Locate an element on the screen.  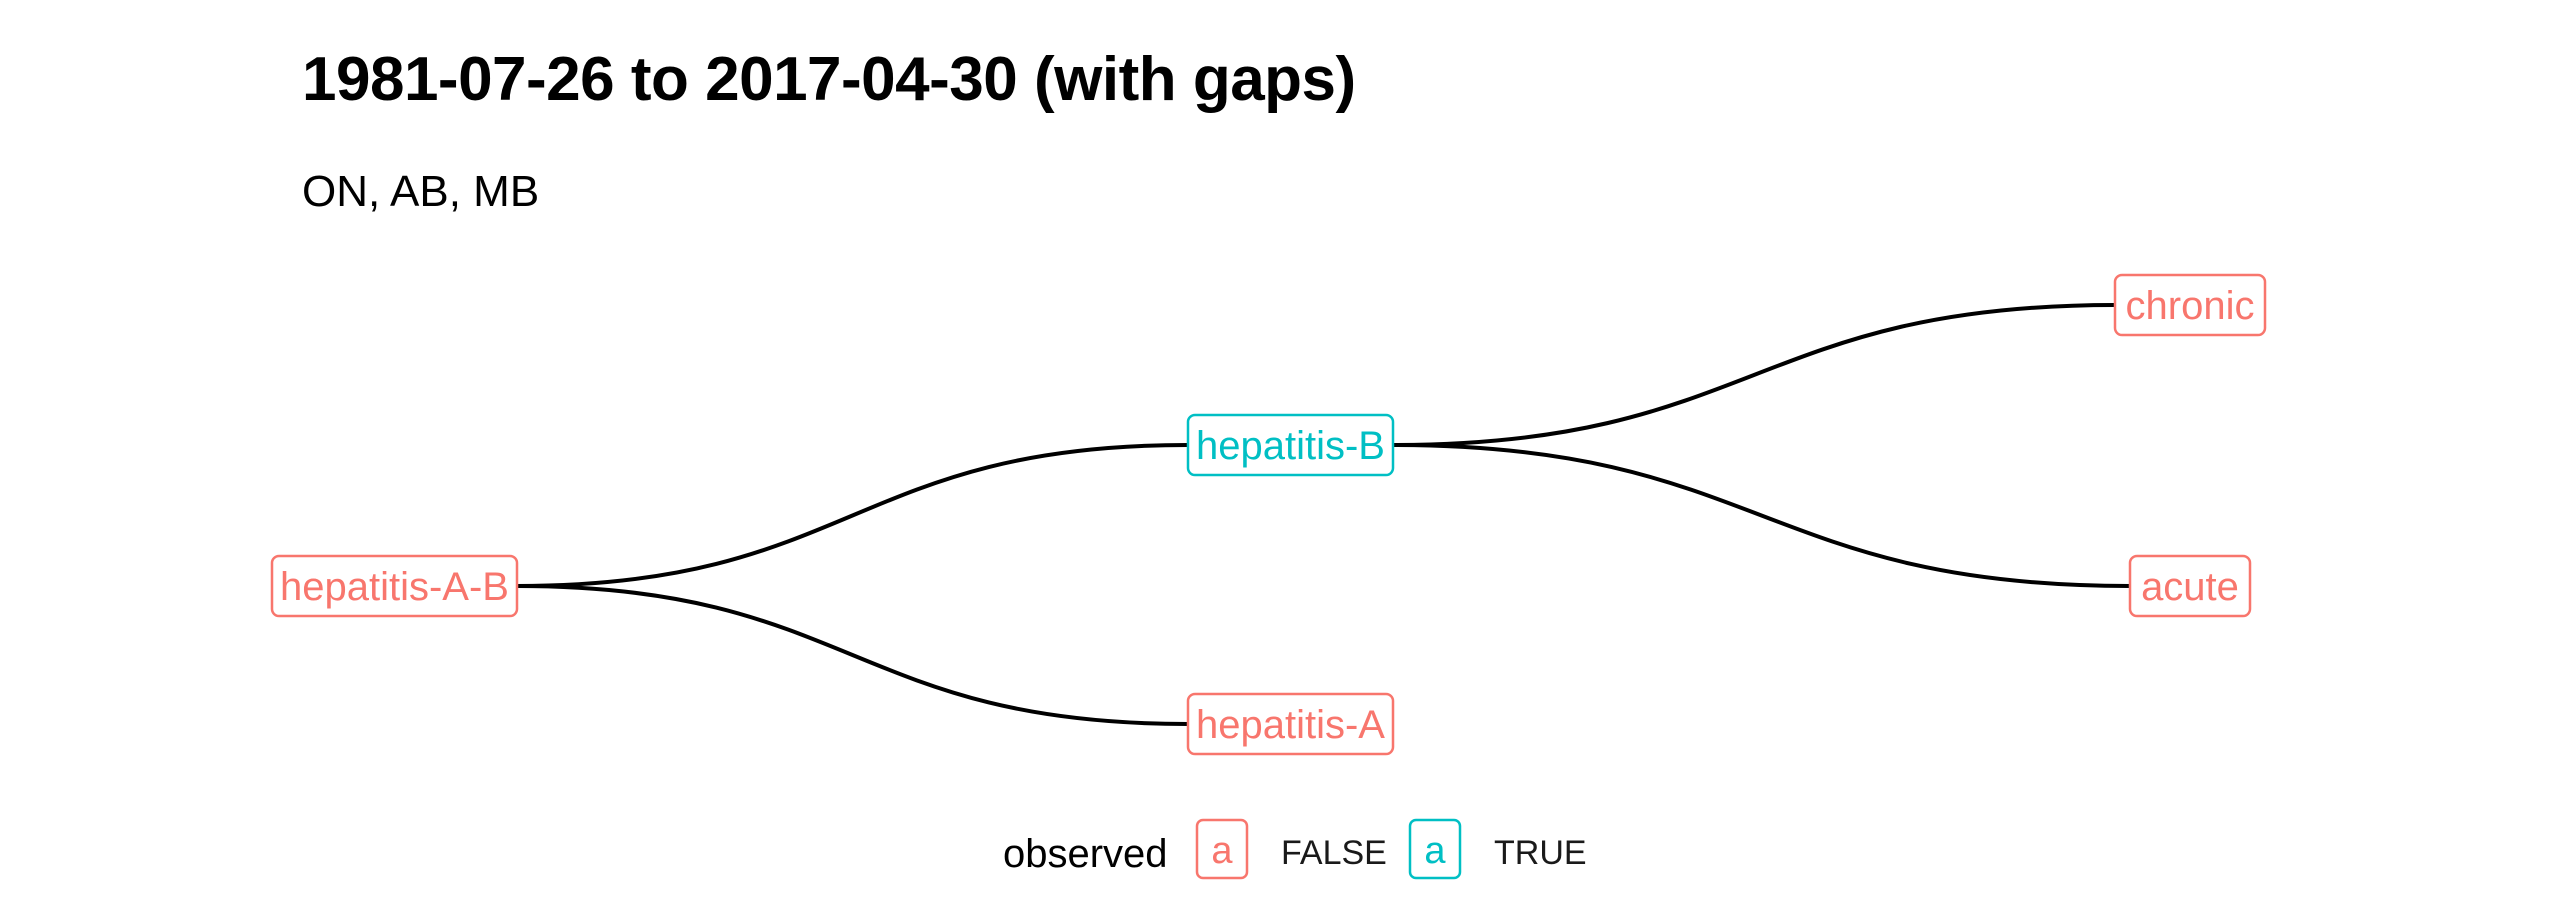
node-label-hepatitis-A-B: hepatitis-A-B is located at coordinates (394, 587).